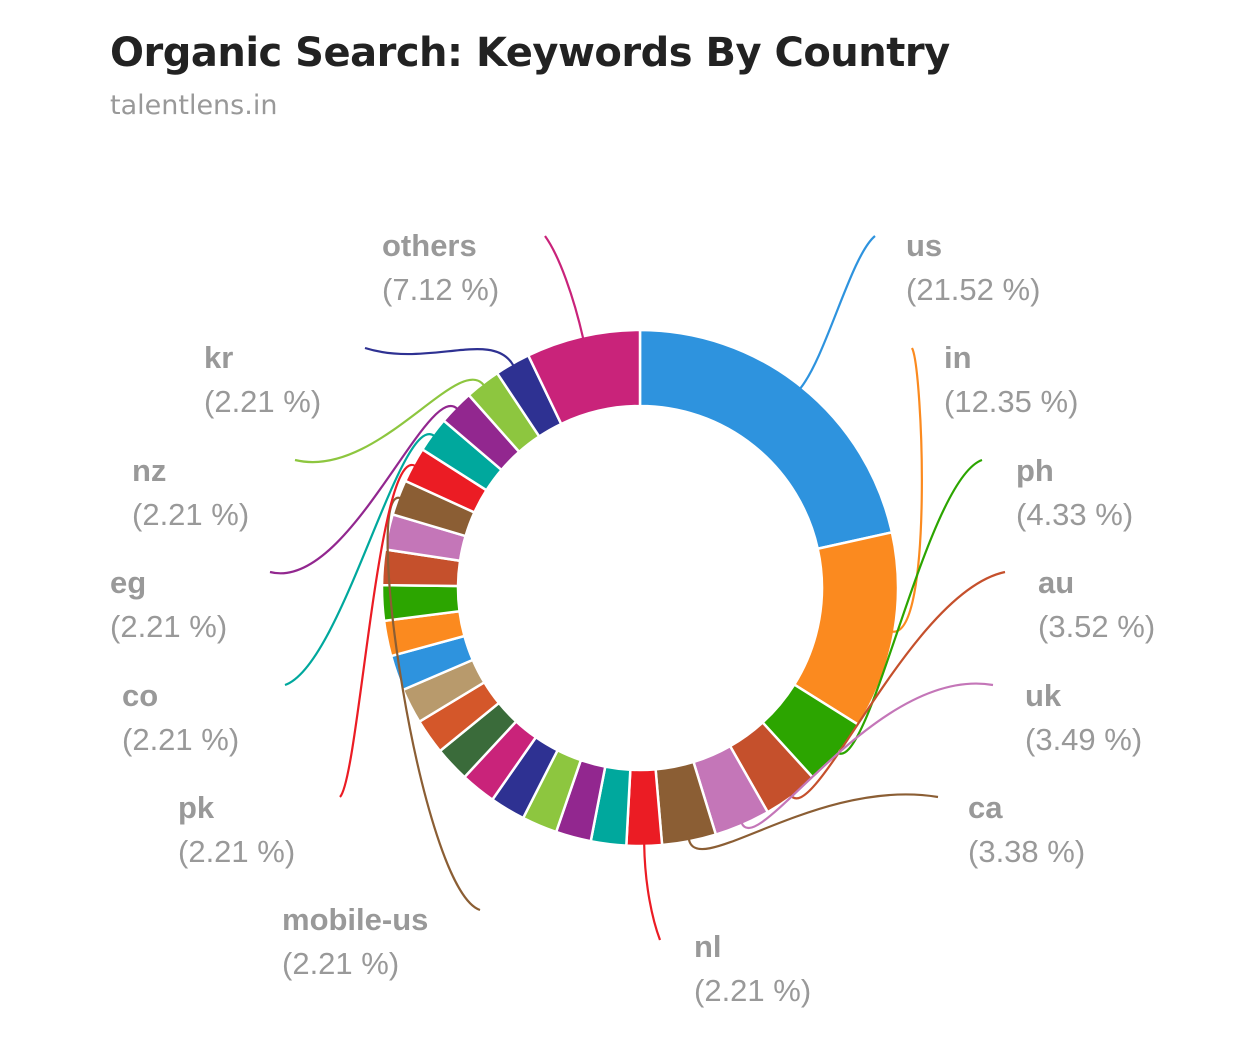 Image resolution: width=1240 pixels, height=1044 pixels. What do you see at coordinates (766, 439) in the screenshot?
I see `slice-us` at bounding box center [766, 439].